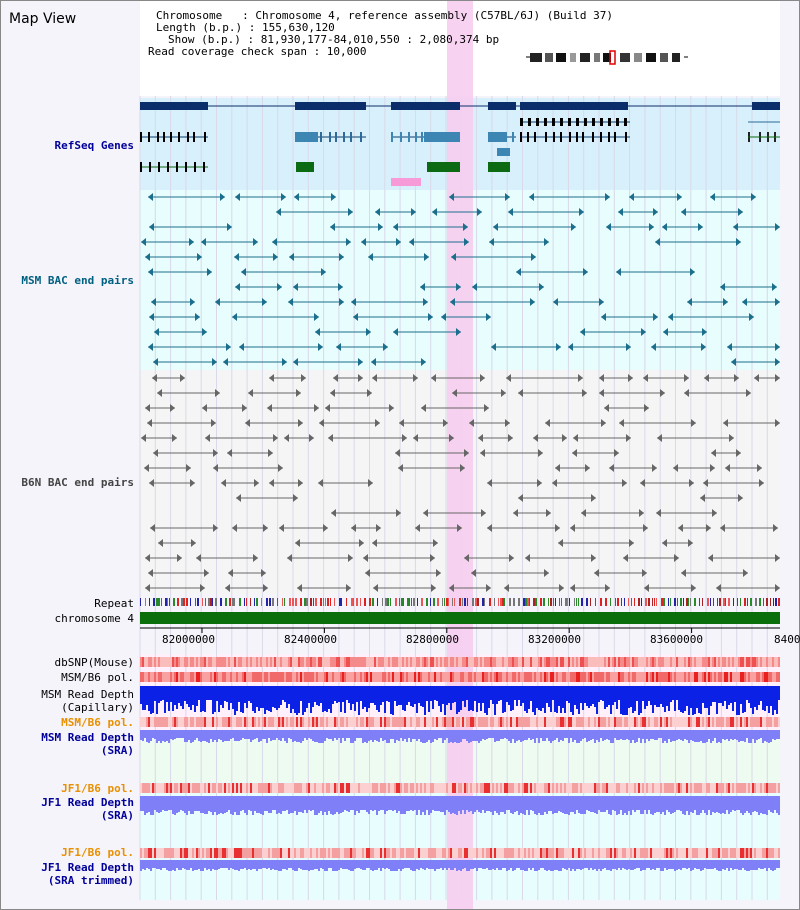  I want to click on track-label-refseq: RefSeq Genes, so click(94, 145).